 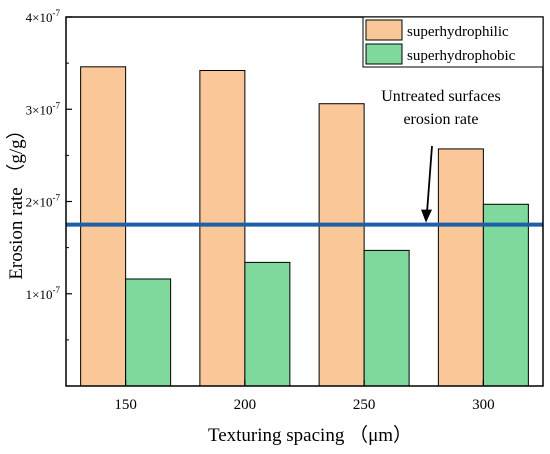 What do you see at coordinates (429, 179) in the screenshot?
I see `annotation-arrow-shaft` at bounding box center [429, 179].